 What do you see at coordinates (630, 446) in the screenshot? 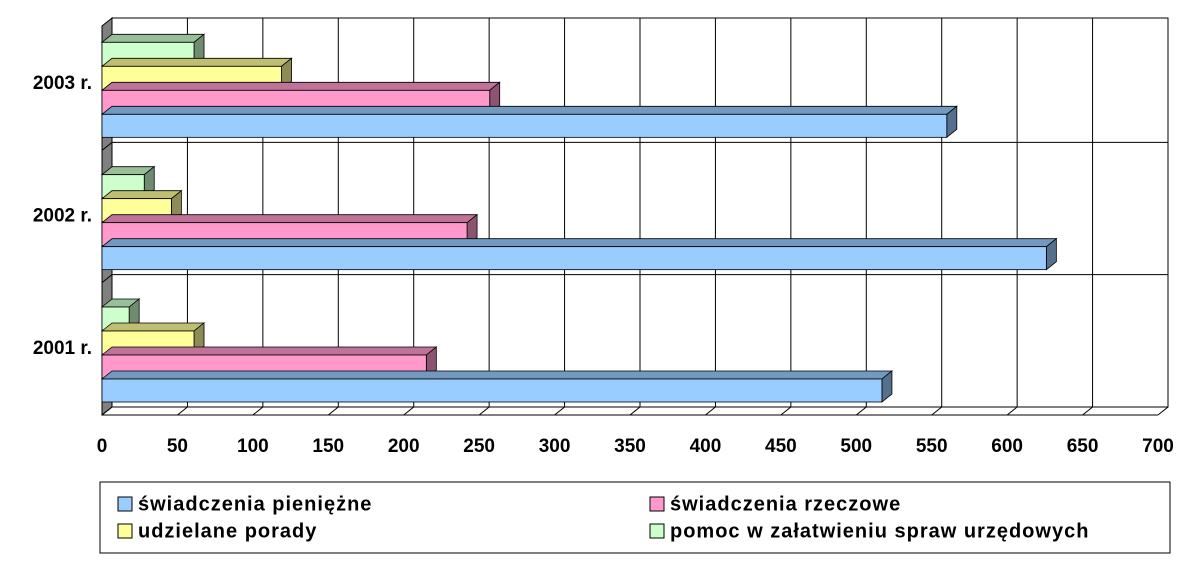
I see `x-tick-label: 350` at bounding box center [630, 446].